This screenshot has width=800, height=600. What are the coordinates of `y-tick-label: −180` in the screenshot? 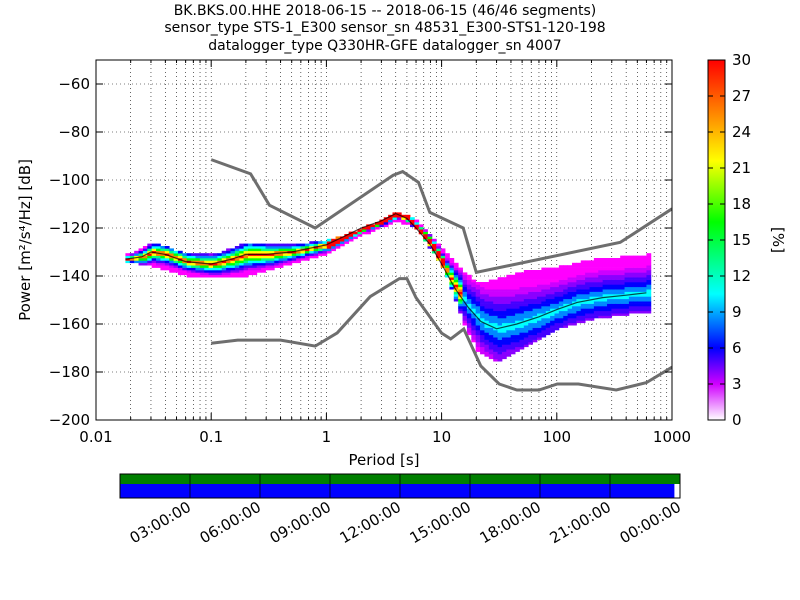 It's located at (69, 372).